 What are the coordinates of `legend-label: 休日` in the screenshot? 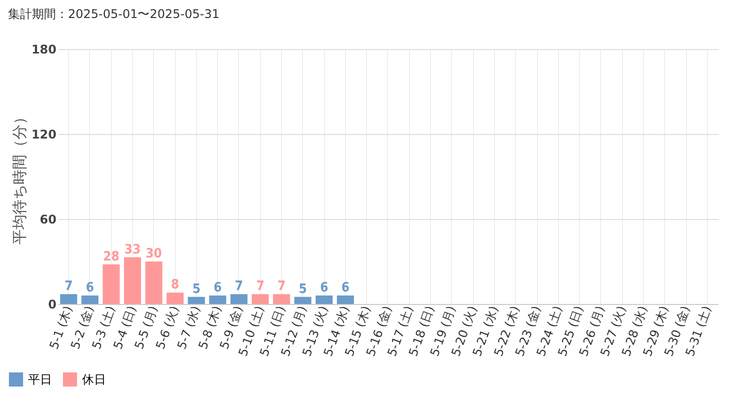 It's located at (94, 379).